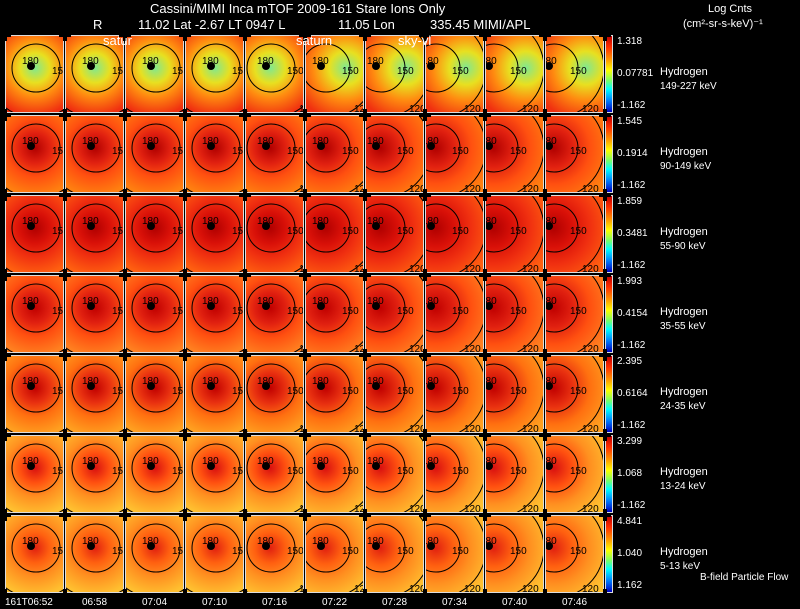 The image size is (800, 609). Describe the element at coordinates (730, 9) in the screenshot. I see `units-title: Log Cnts` at that location.